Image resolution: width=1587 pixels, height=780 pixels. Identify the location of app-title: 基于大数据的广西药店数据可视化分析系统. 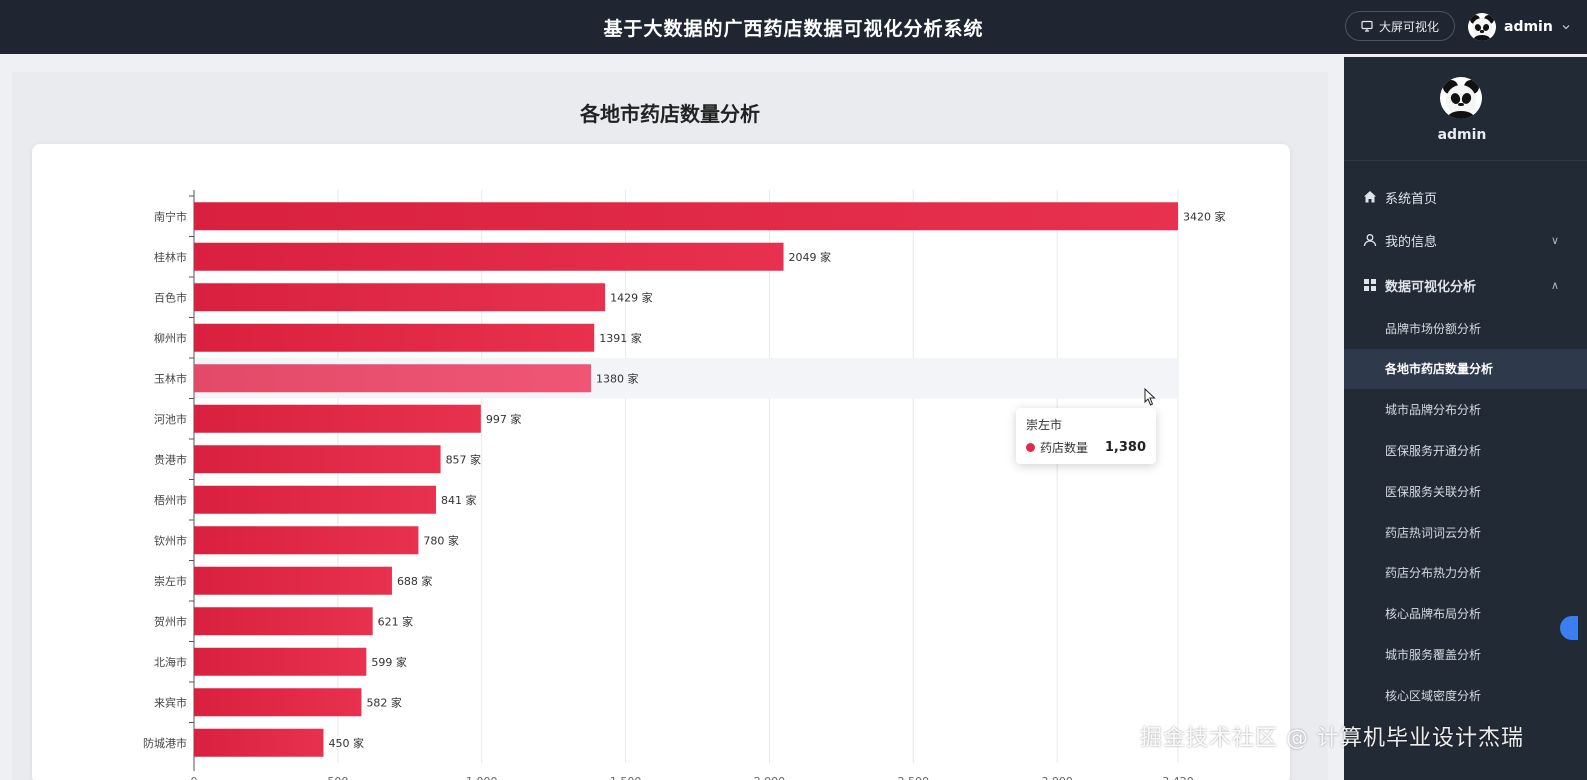
(793, 29).